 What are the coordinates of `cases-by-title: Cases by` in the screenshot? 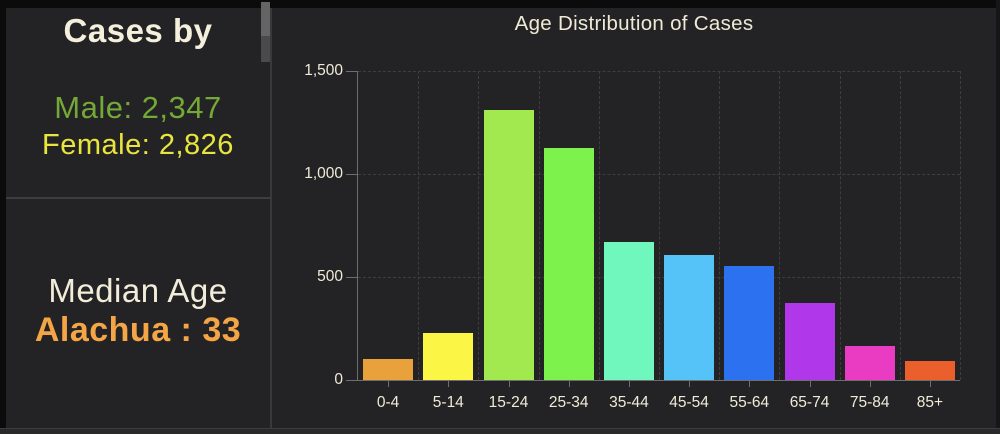 It's located at (138, 30).